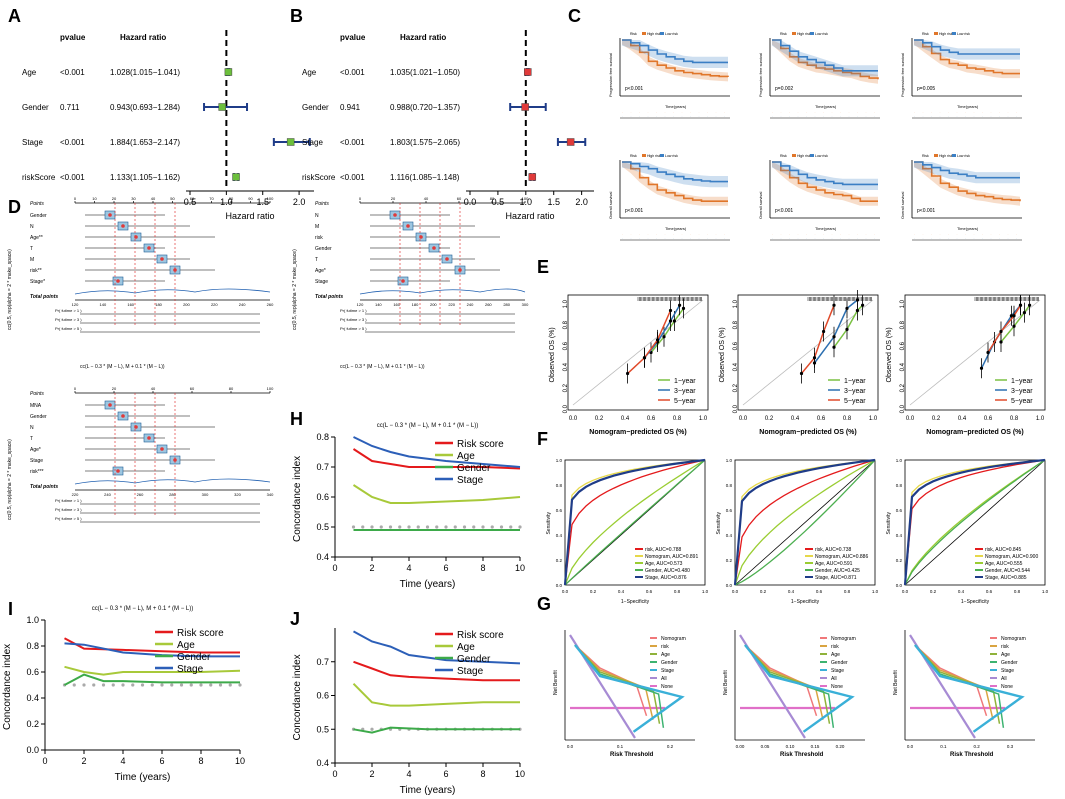 The image size is (1065, 799). What do you see at coordinates (237, 494) in the screenshot?
I see `nomo-total-tick-label: 320` at bounding box center [237, 494].